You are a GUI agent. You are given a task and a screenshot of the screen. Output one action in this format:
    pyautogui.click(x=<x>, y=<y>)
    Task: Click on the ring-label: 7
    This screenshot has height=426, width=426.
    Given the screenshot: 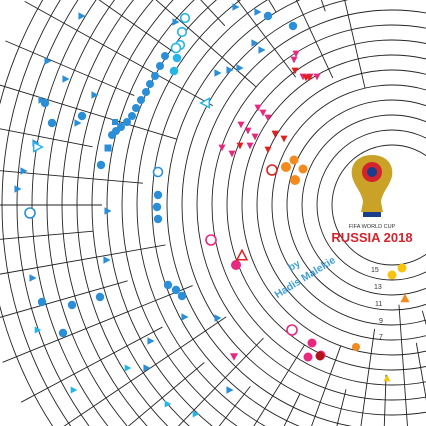 What is the action you would take?
    pyautogui.click(x=381, y=337)
    